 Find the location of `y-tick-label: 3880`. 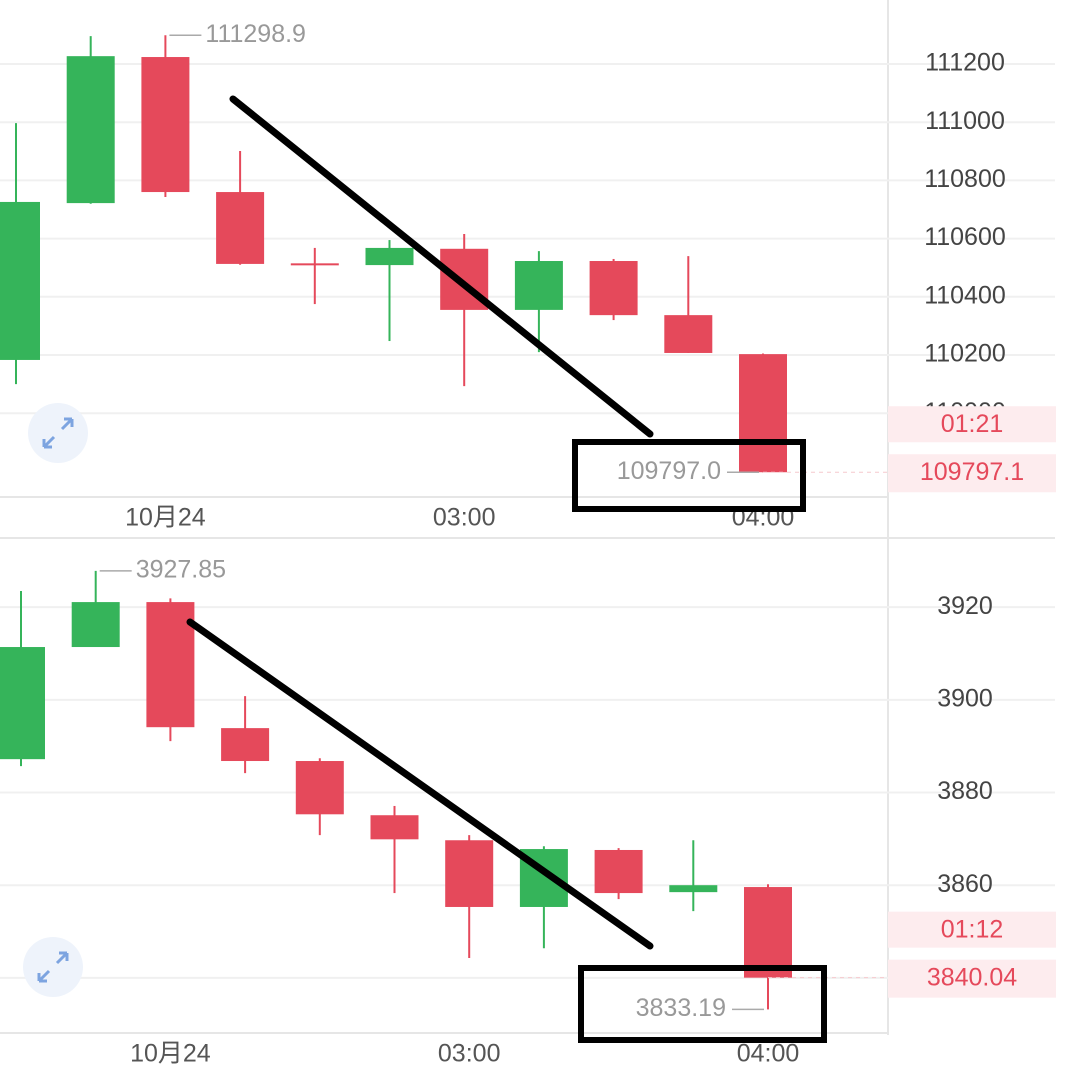

y-tick-label: 3880 is located at coordinates (965, 791).